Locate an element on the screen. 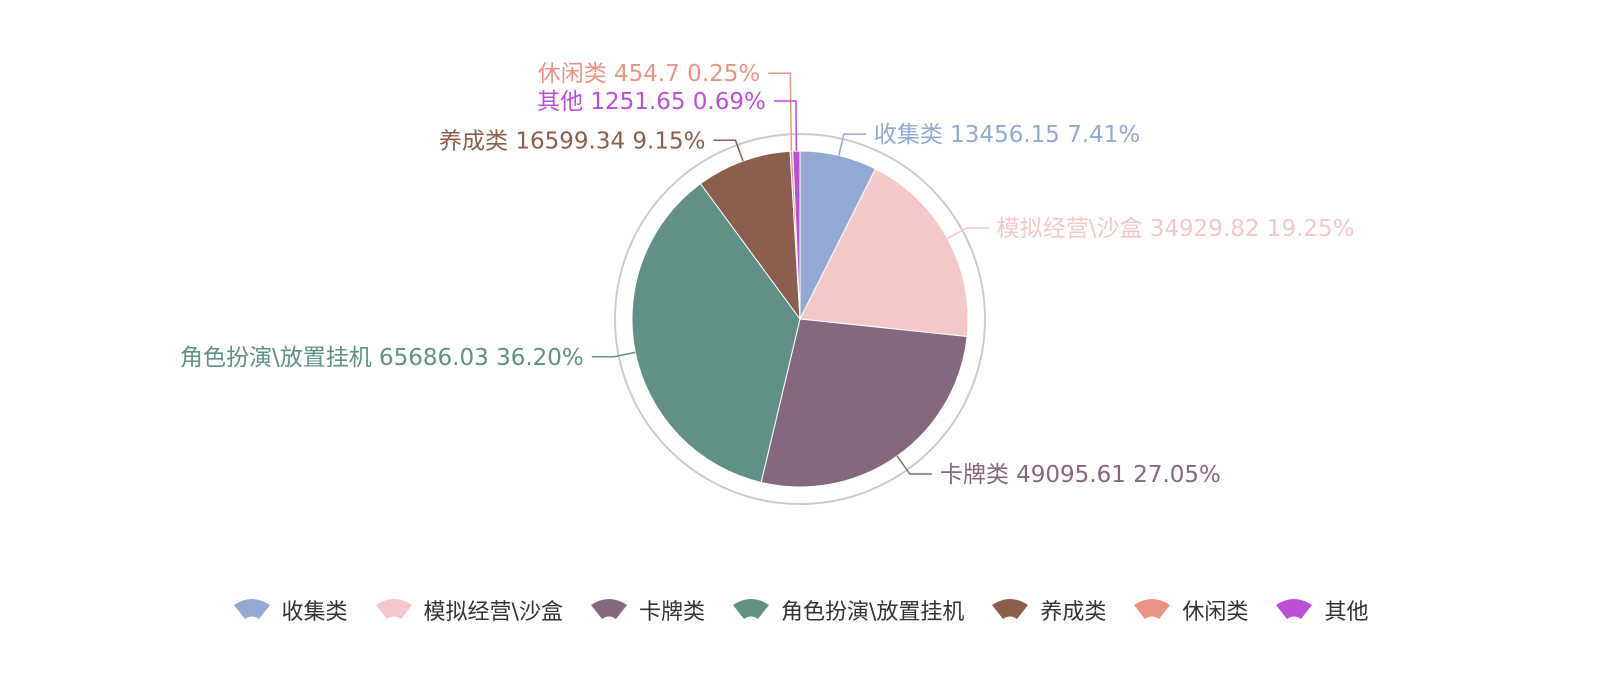  outer-ring is located at coordinates (800, 319).